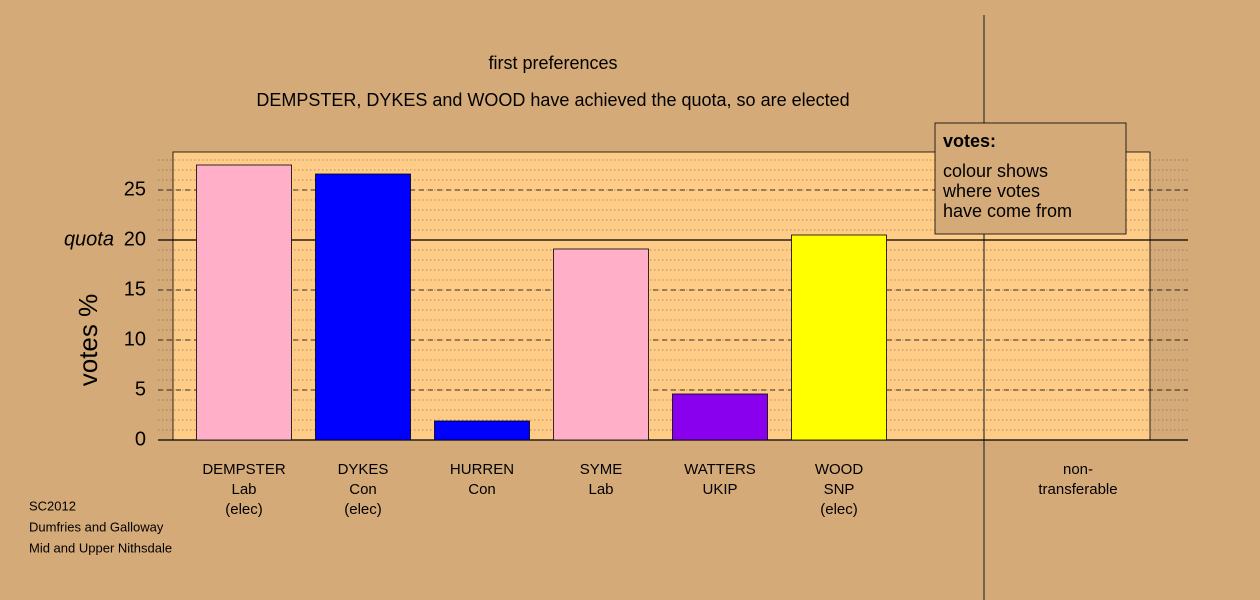  I want to click on x-tick-label: WOOD, so click(839, 469).